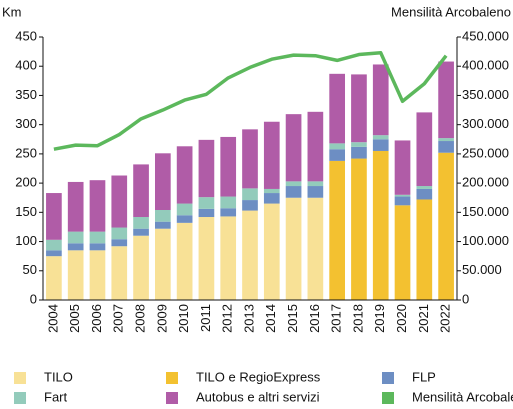  What do you see at coordinates (205, 318) in the screenshot?
I see `x-tick-label: 2011` at bounding box center [205, 318].